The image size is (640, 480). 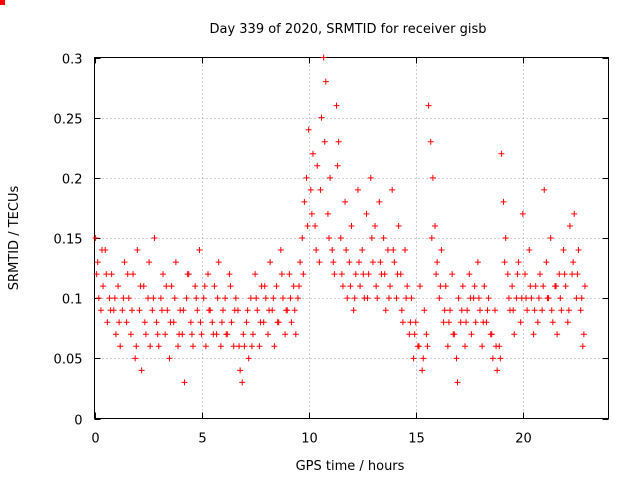 What do you see at coordinates (68, 241) in the screenshot?
I see `y-tick-labels: 0 0.05 0.1 0.15 0.2 0.25 0.3` at bounding box center [68, 241].